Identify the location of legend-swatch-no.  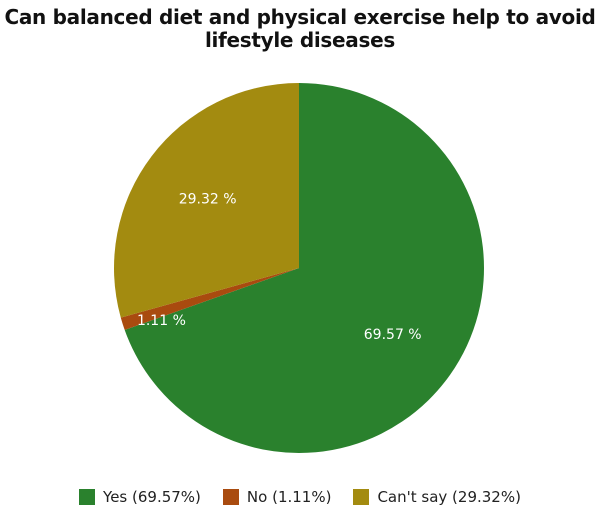
(230, 497).